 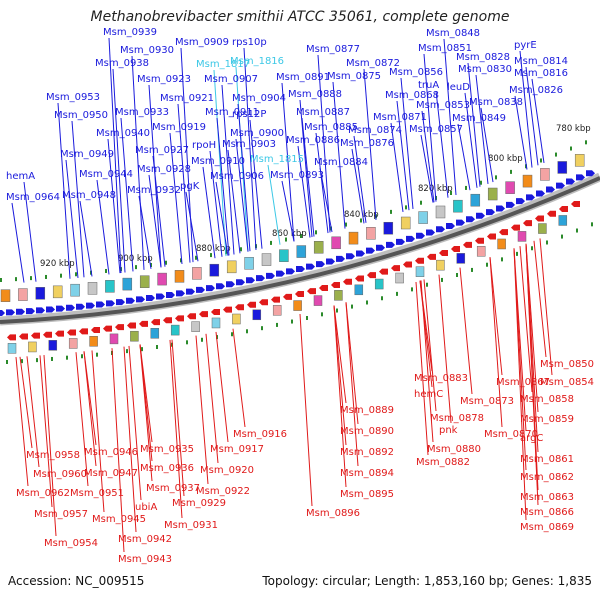 I want to click on kbp-scale-label: 800 kbp, so click(x=505, y=159).